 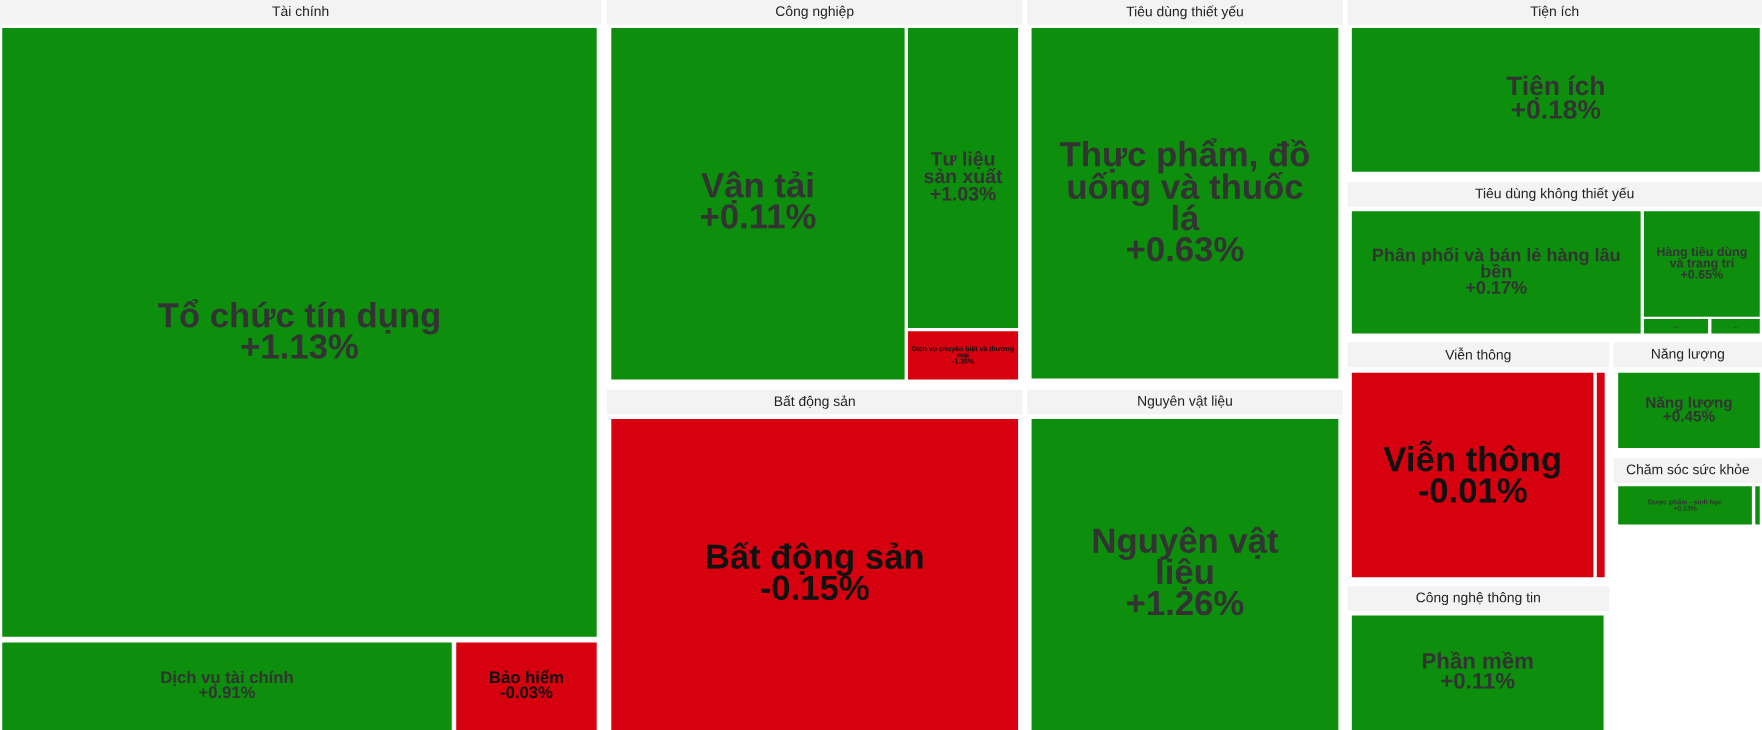 What do you see at coordinates (227, 678) in the screenshot?
I see `category-label: Dịch vụ tài chính` at bounding box center [227, 678].